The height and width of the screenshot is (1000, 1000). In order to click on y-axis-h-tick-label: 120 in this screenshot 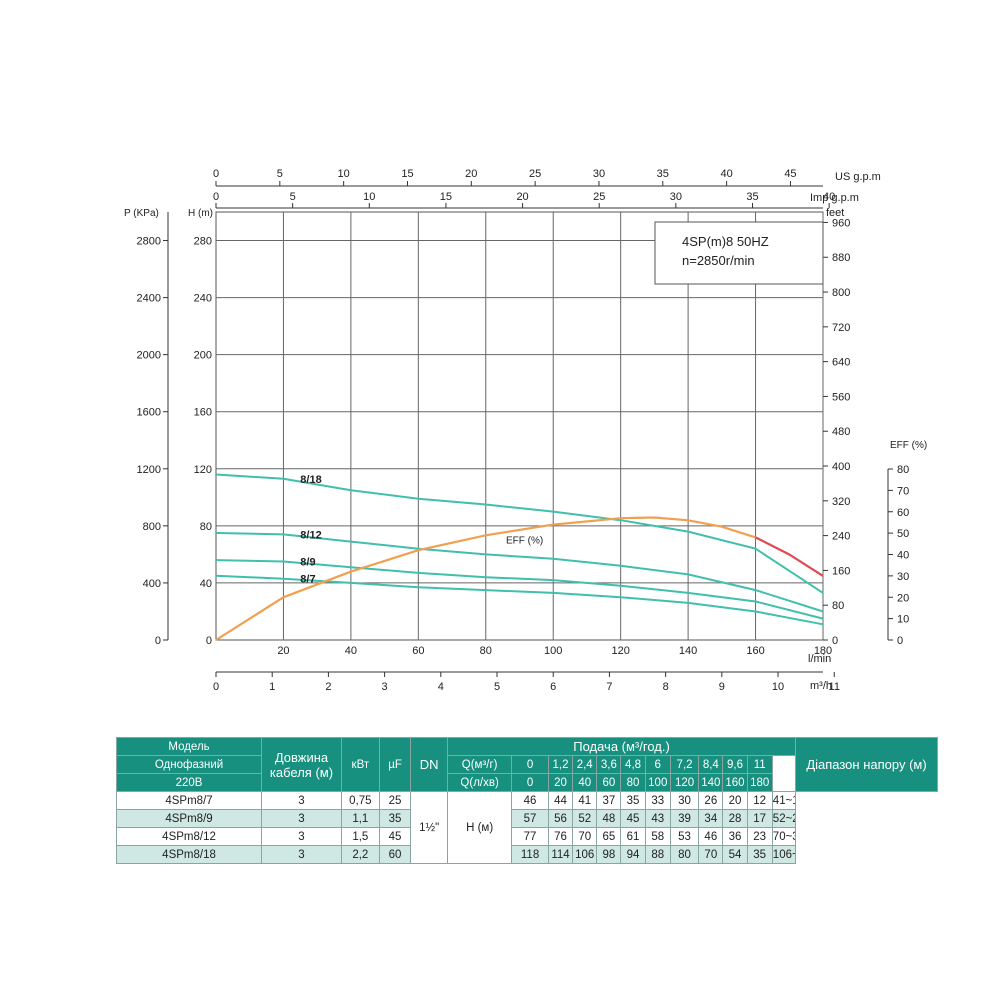, I will do `click(203, 470)`.